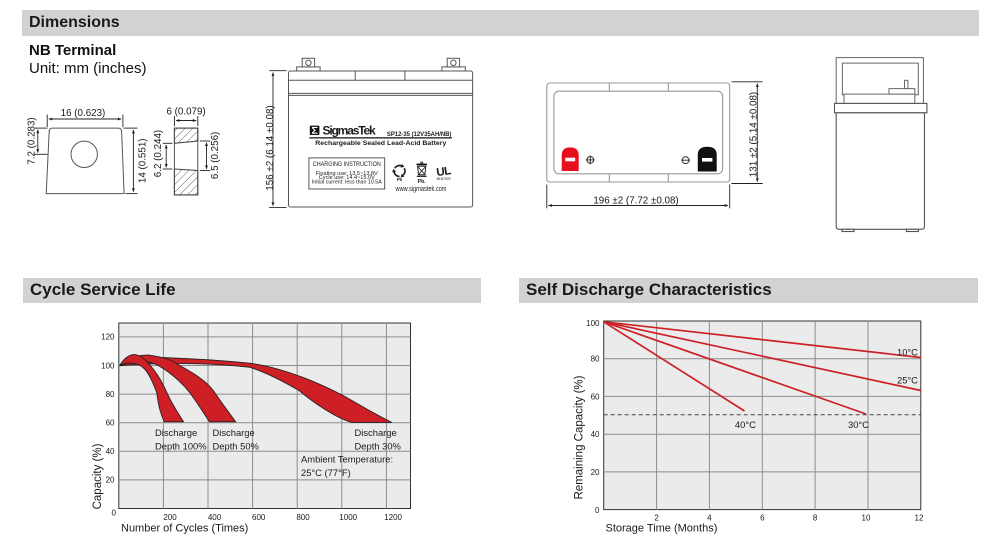  Describe the element at coordinates (83, 113) in the screenshot. I see `svg-text: 16 (0.623)` at that location.